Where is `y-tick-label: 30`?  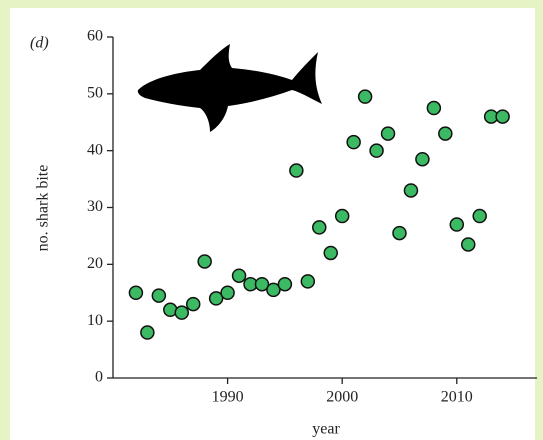 y-tick-label: 30 is located at coordinates (95, 206).